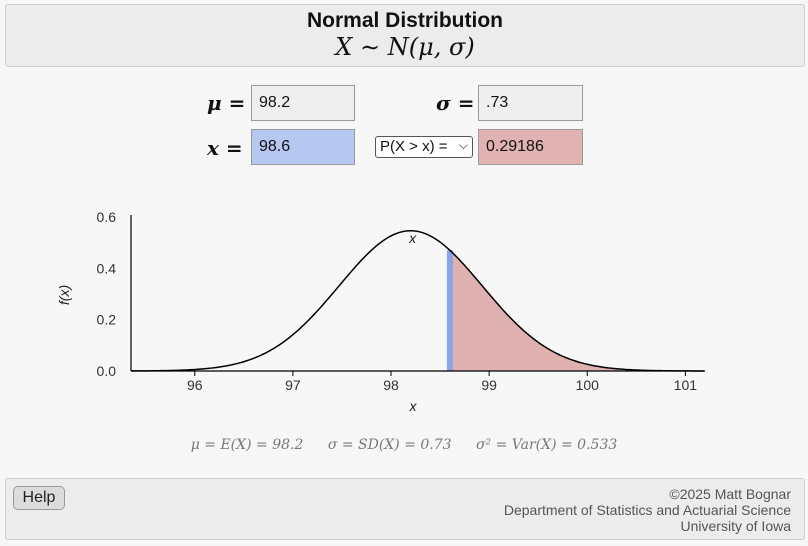 The image size is (808, 546). I want to click on x-tick-label: 96, so click(195, 385).